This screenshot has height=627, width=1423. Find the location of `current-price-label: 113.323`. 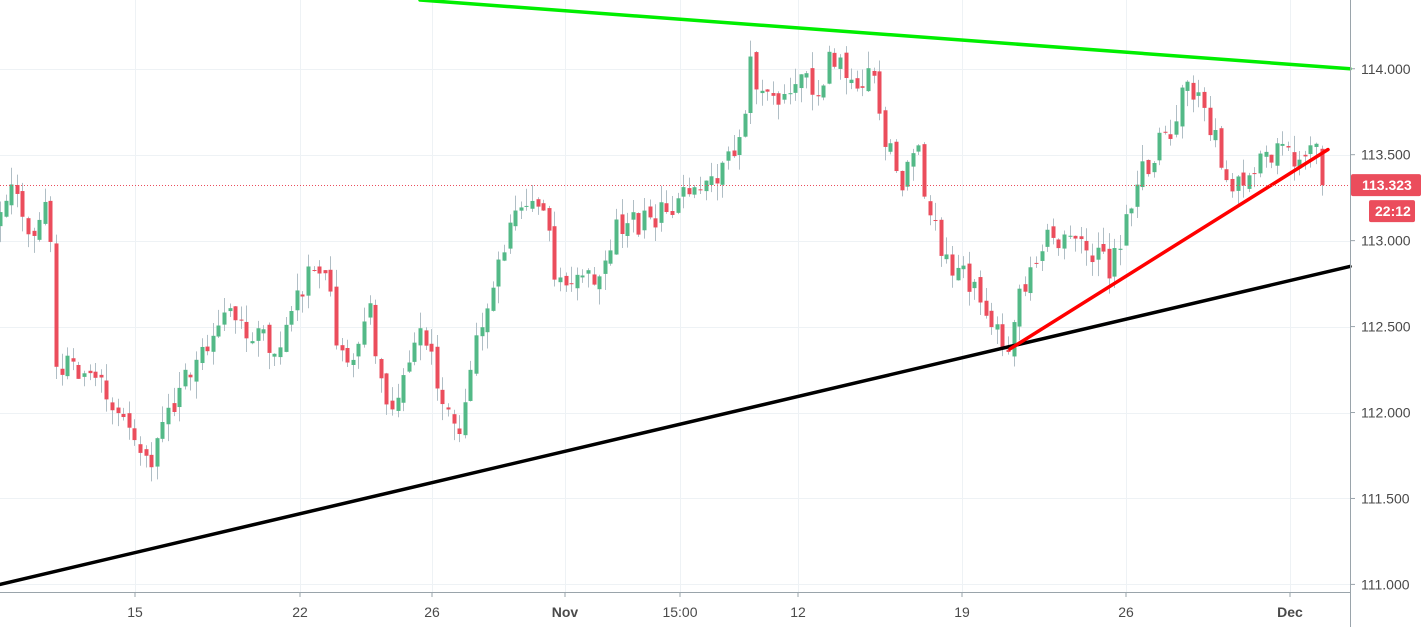

current-price-label: 113.323 is located at coordinates (1387, 185).